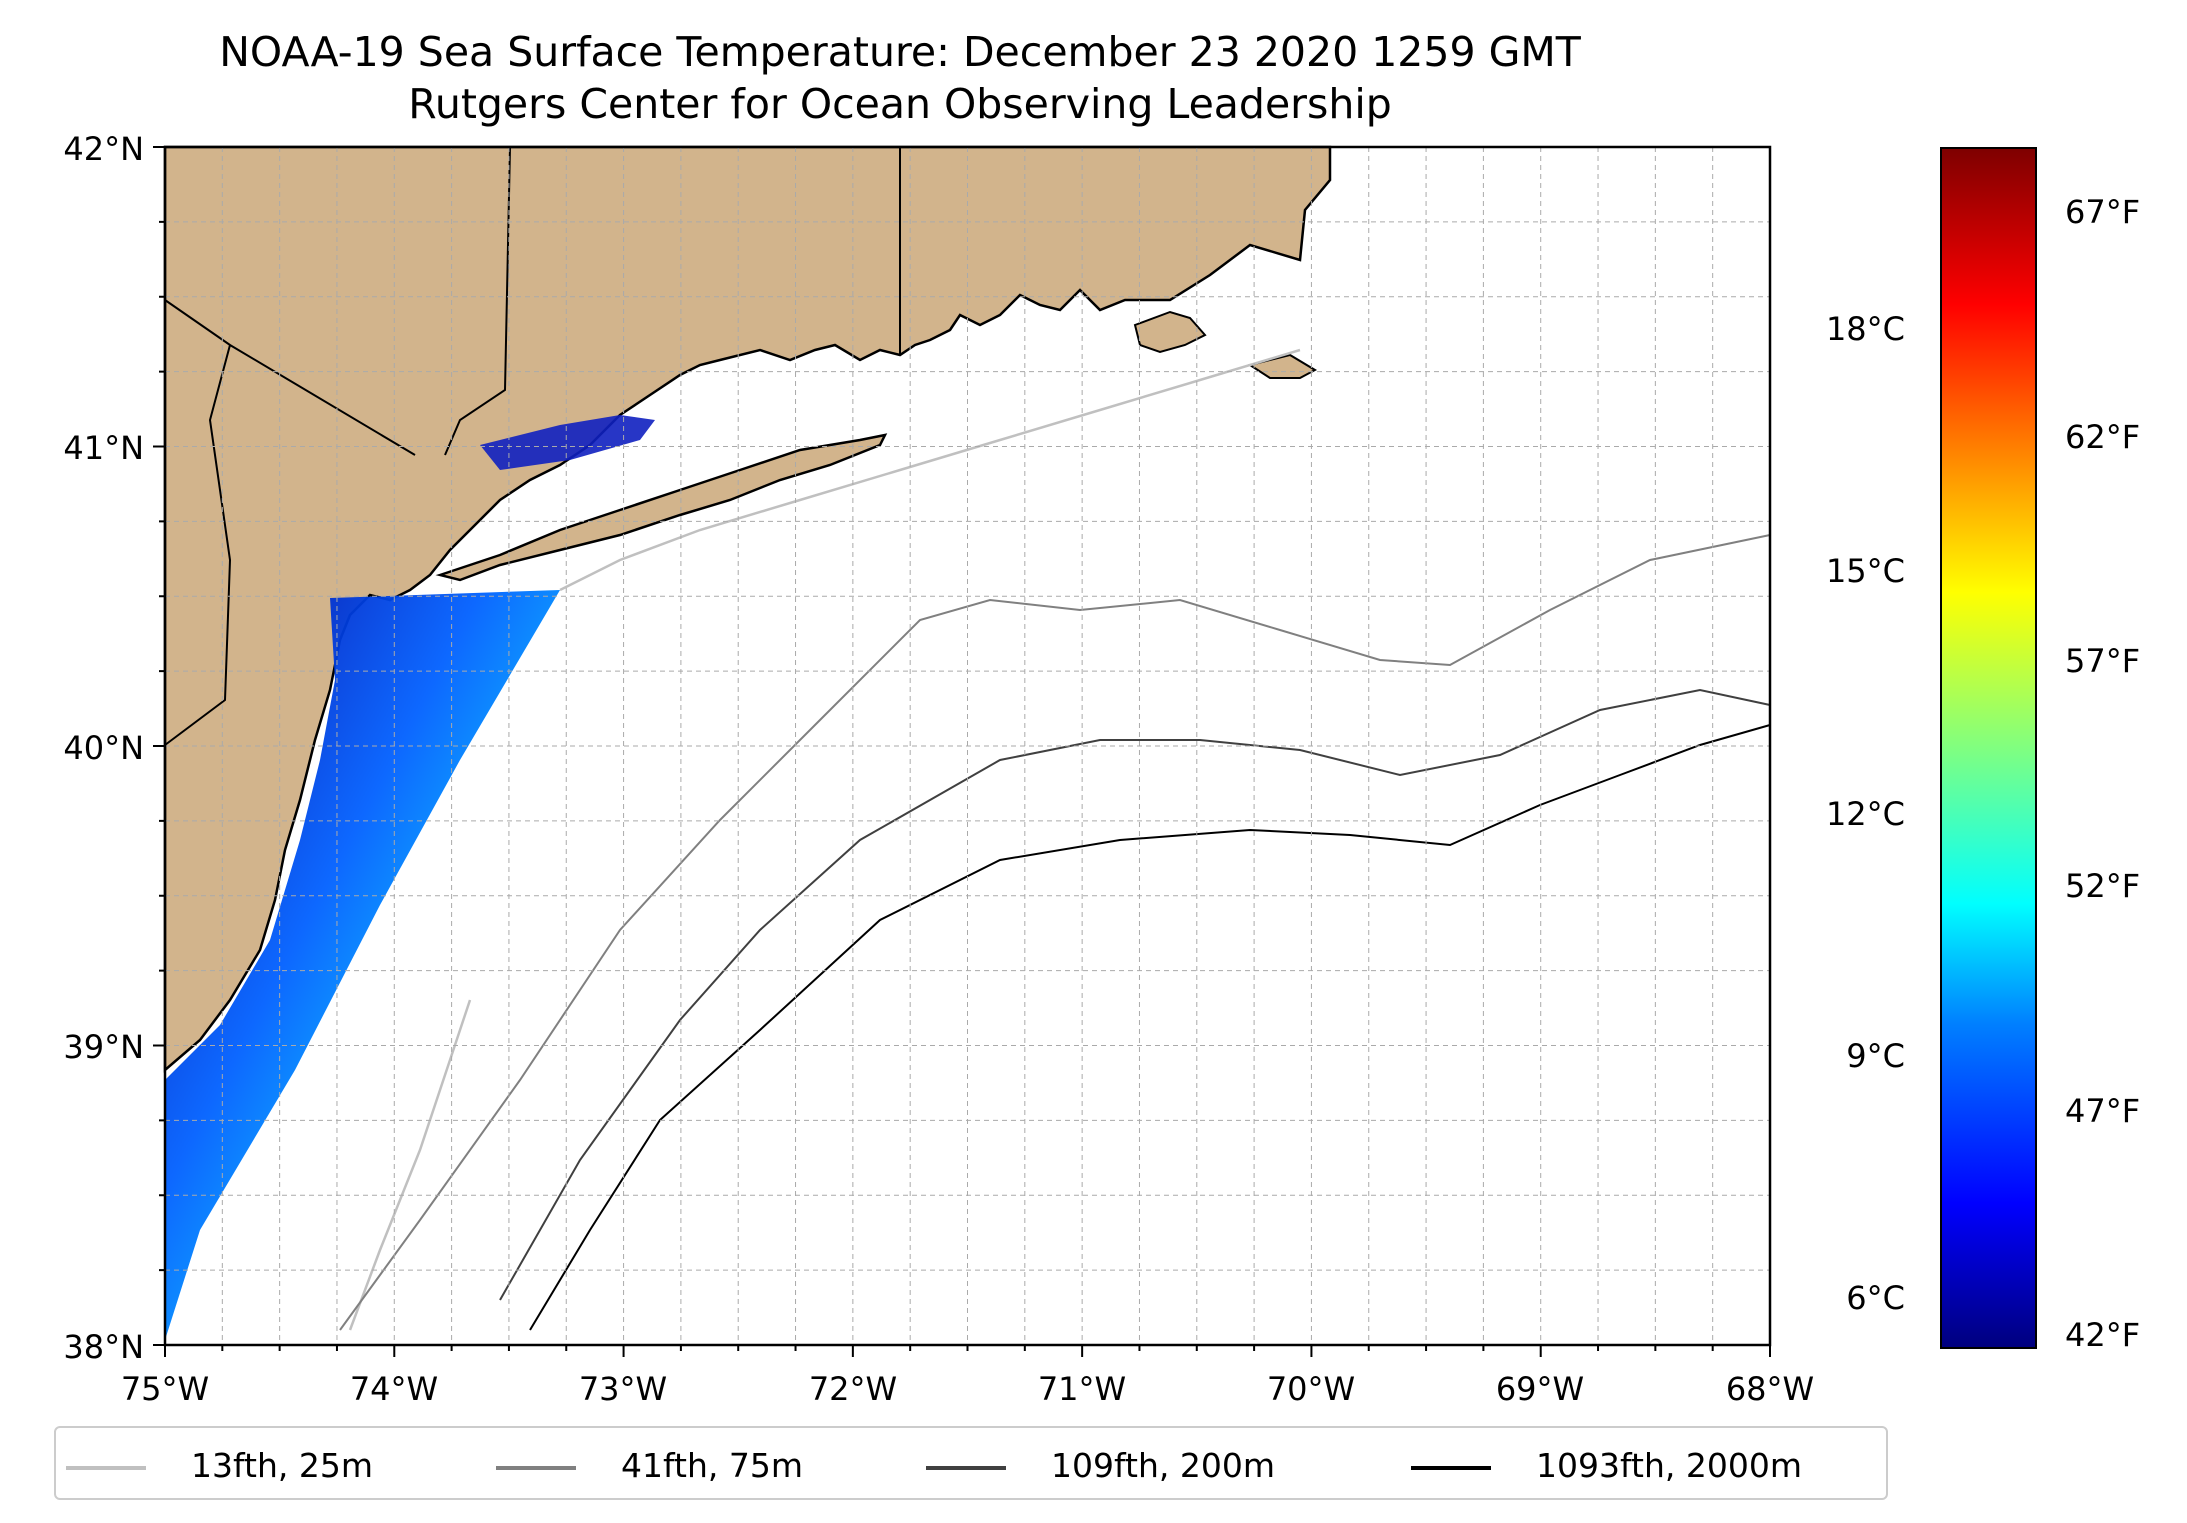 This screenshot has width=2187, height=1523. Describe the element at coordinates (2103, 437) in the screenshot. I see `colorbar-label-f: 62°F` at that location.